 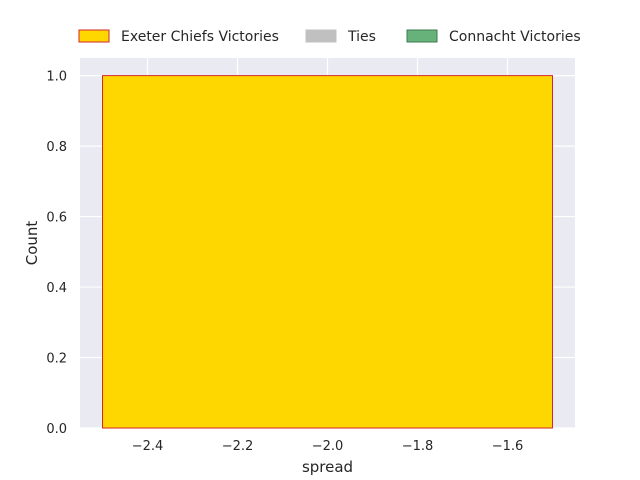 I want to click on x-tick-label-4: −1.6, so click(x=508, y=446).